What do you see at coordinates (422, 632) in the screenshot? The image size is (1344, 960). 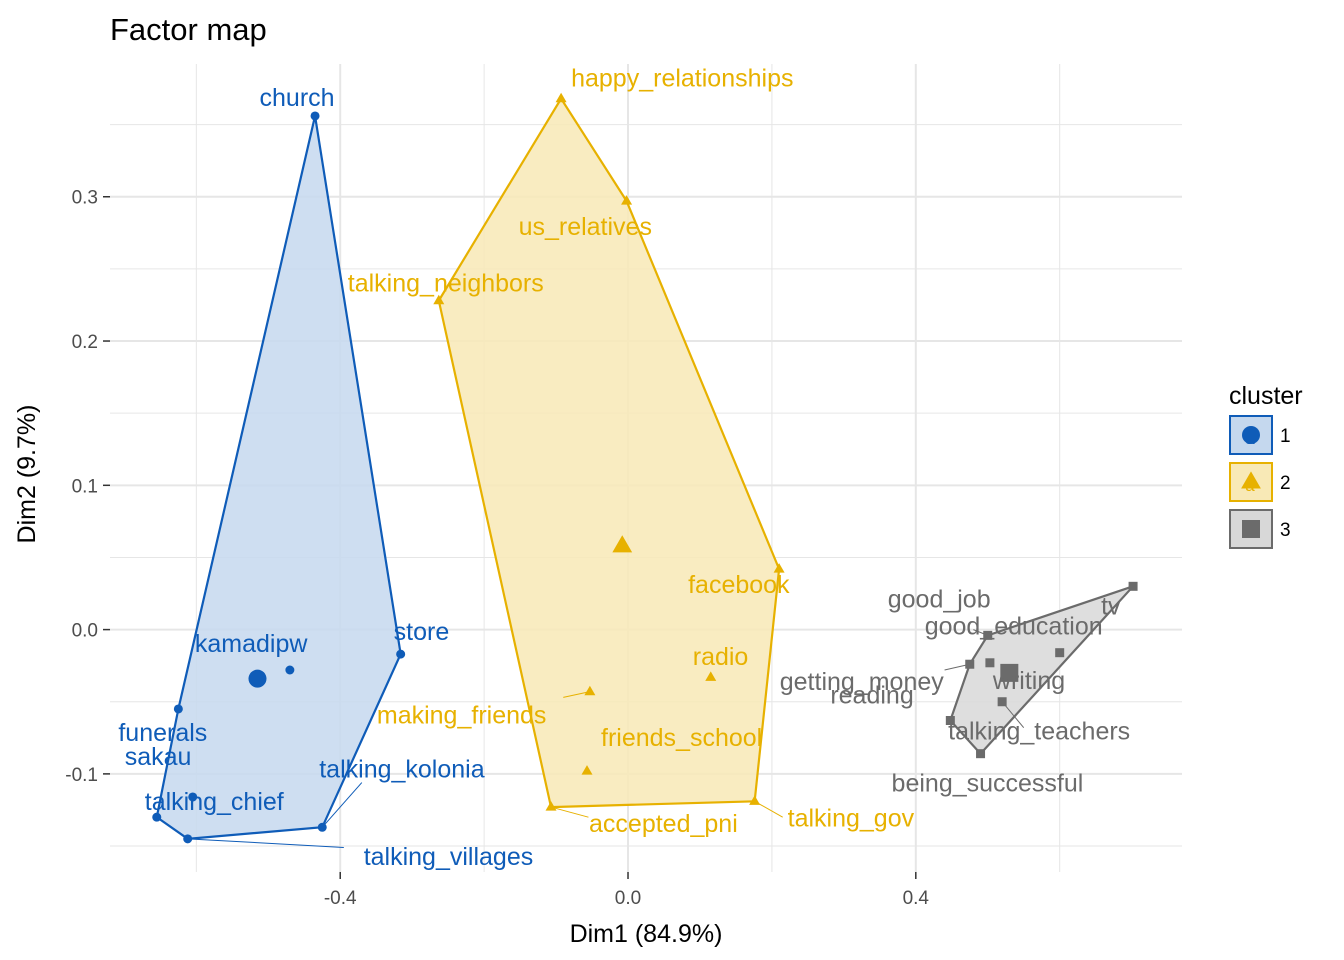 I see `point-label: store` at bounding box center [422, 632].